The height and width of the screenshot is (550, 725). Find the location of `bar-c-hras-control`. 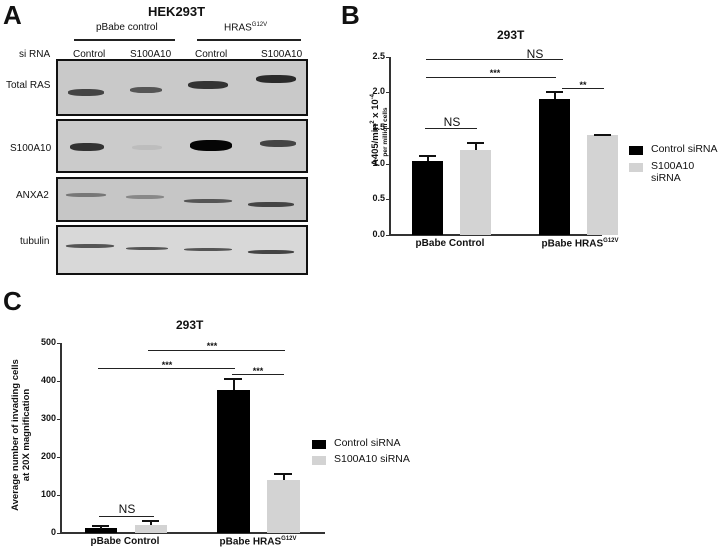

bar-c-hras-control is located at coordinates (233, 461).